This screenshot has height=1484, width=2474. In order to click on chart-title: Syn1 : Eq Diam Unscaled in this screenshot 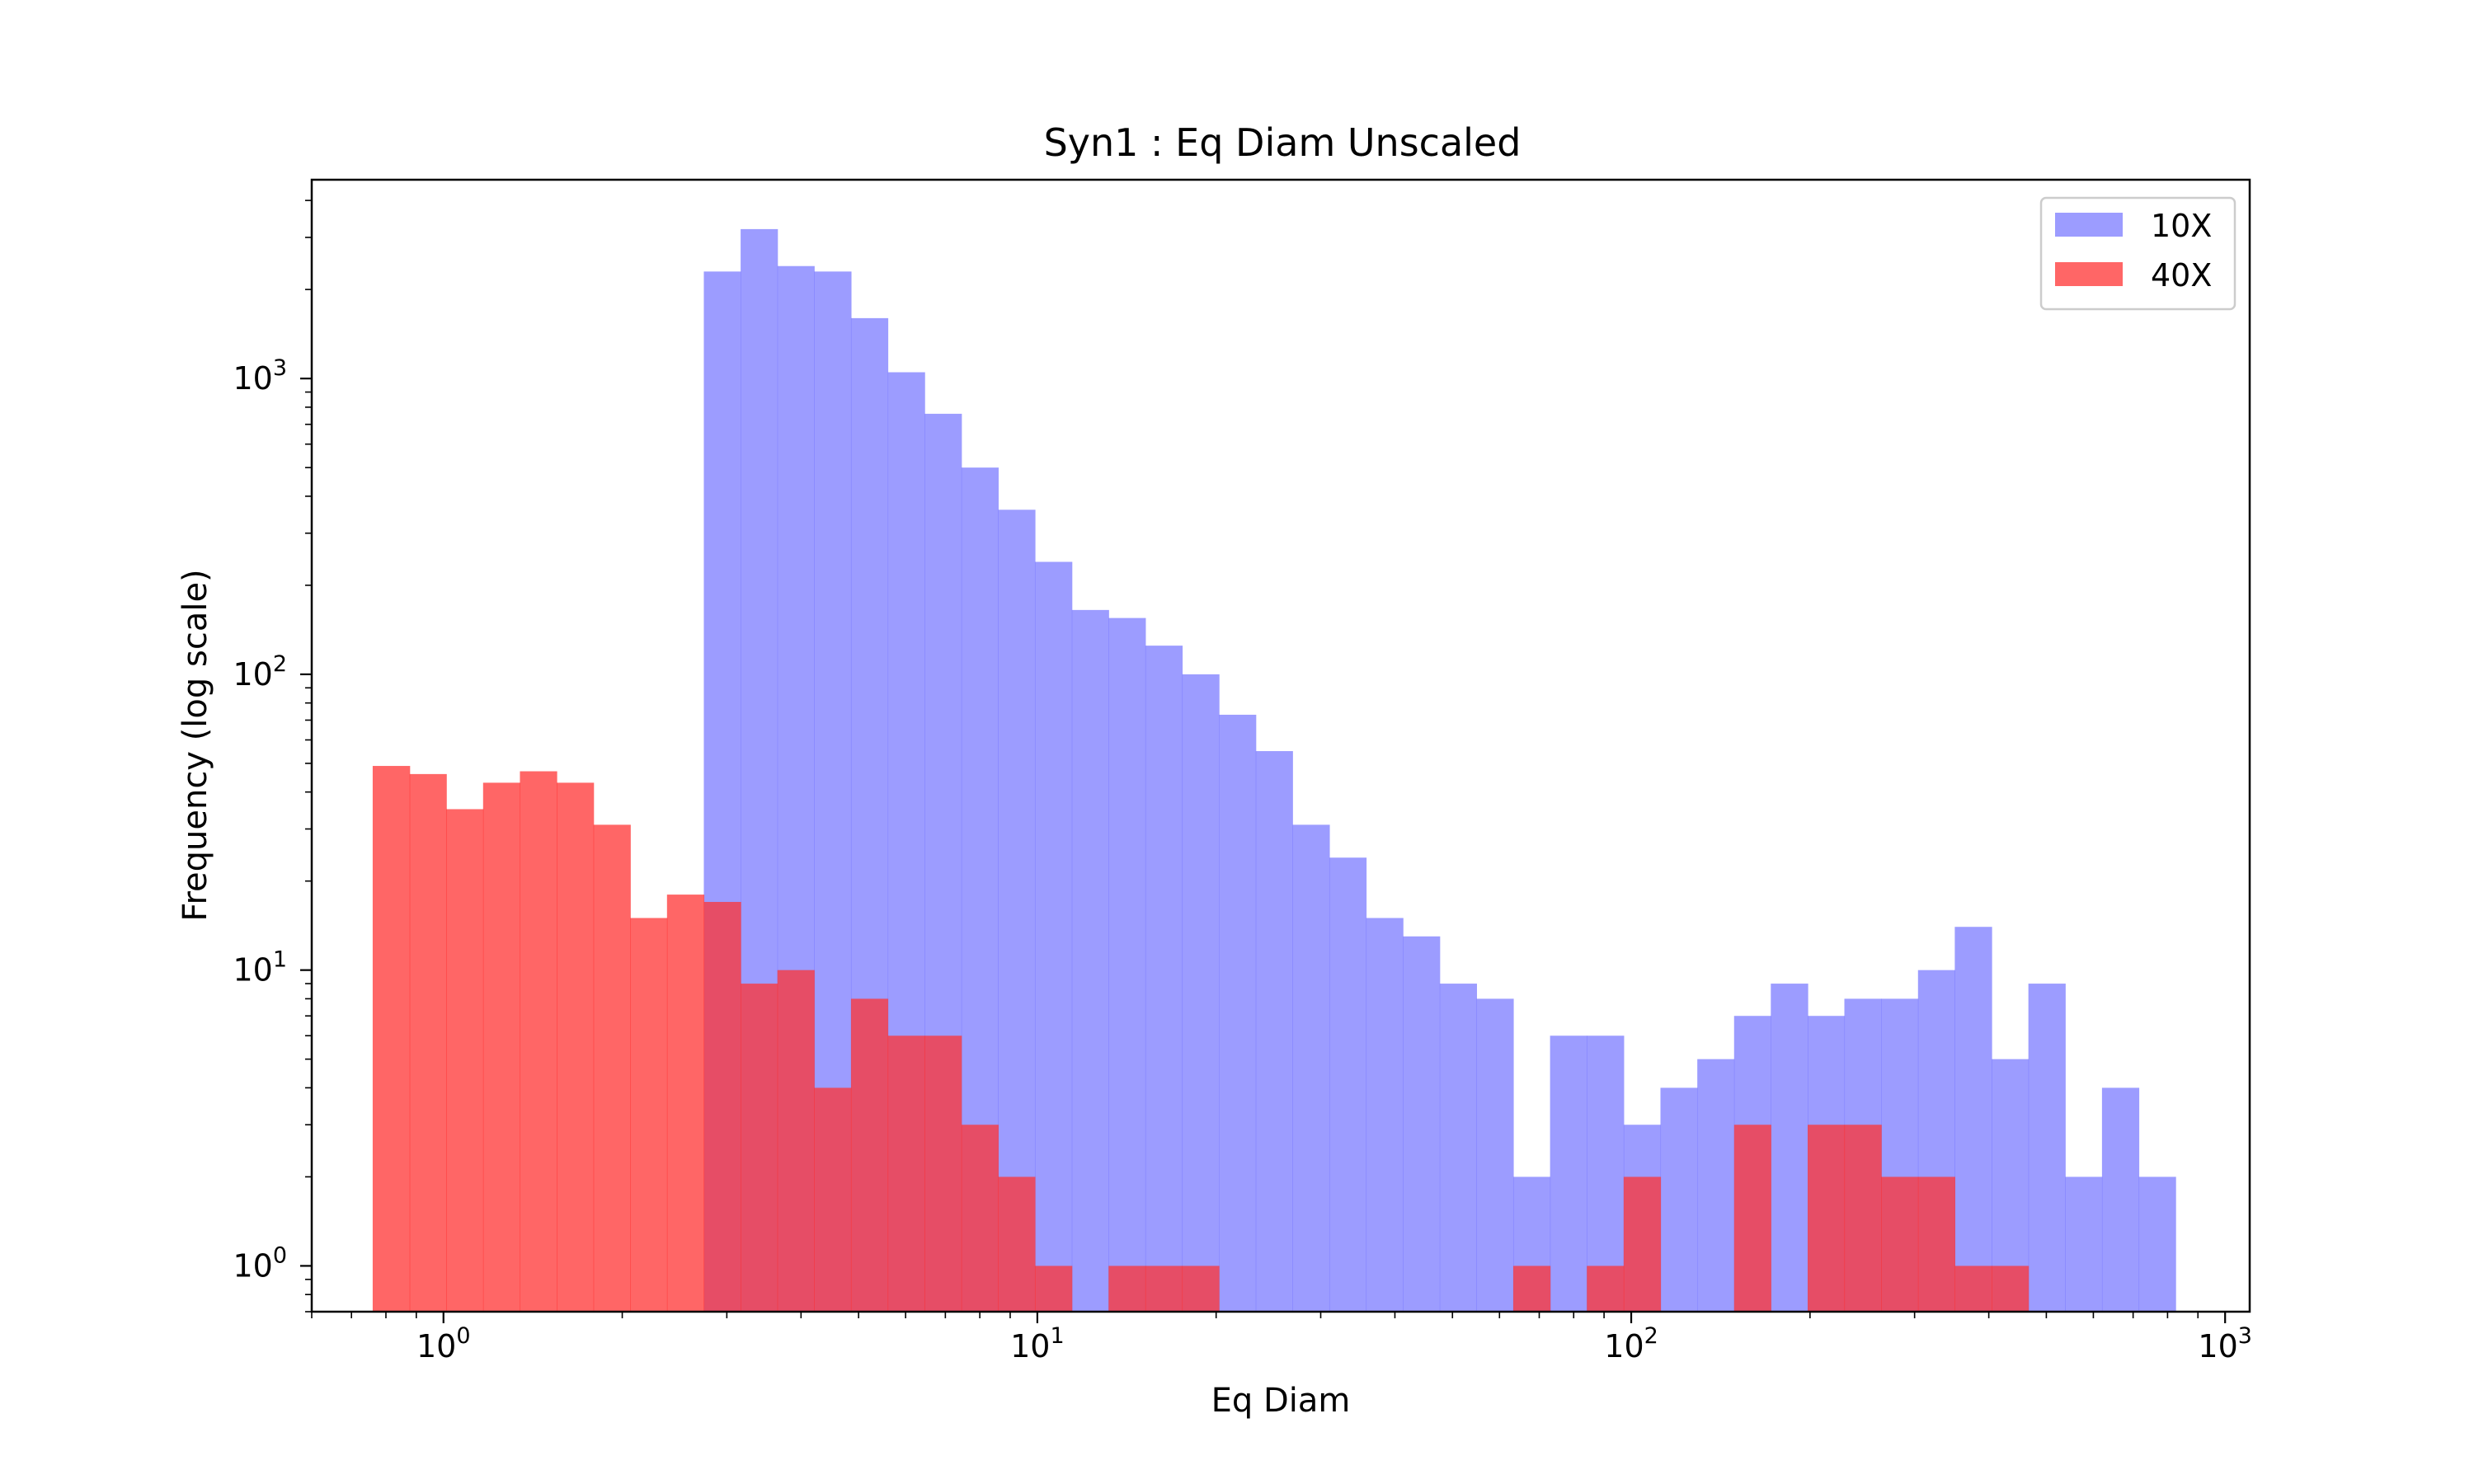, I will do `click(1283, 142)`.